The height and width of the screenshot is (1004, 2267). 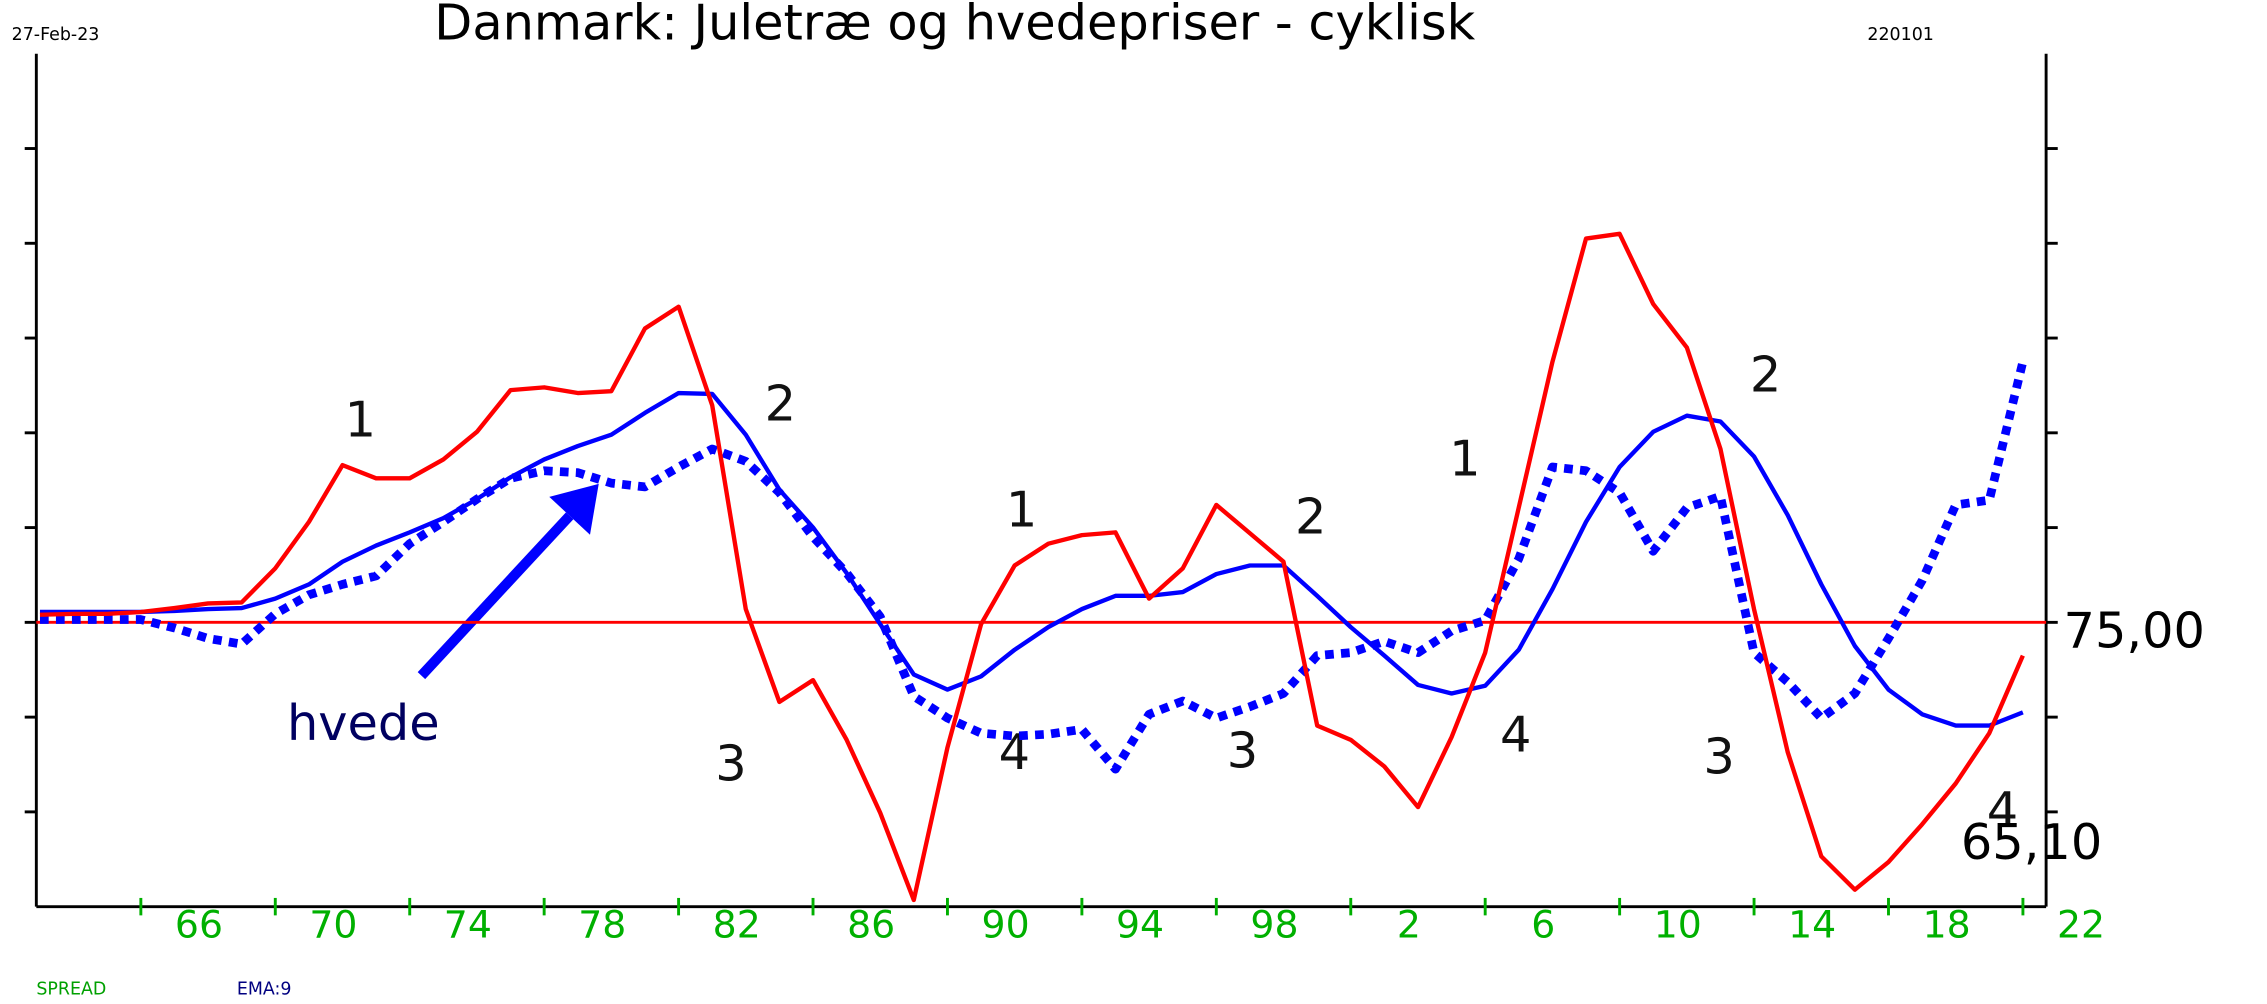 I want to click on x-tick-label: 66, so click(x=199, y=924).